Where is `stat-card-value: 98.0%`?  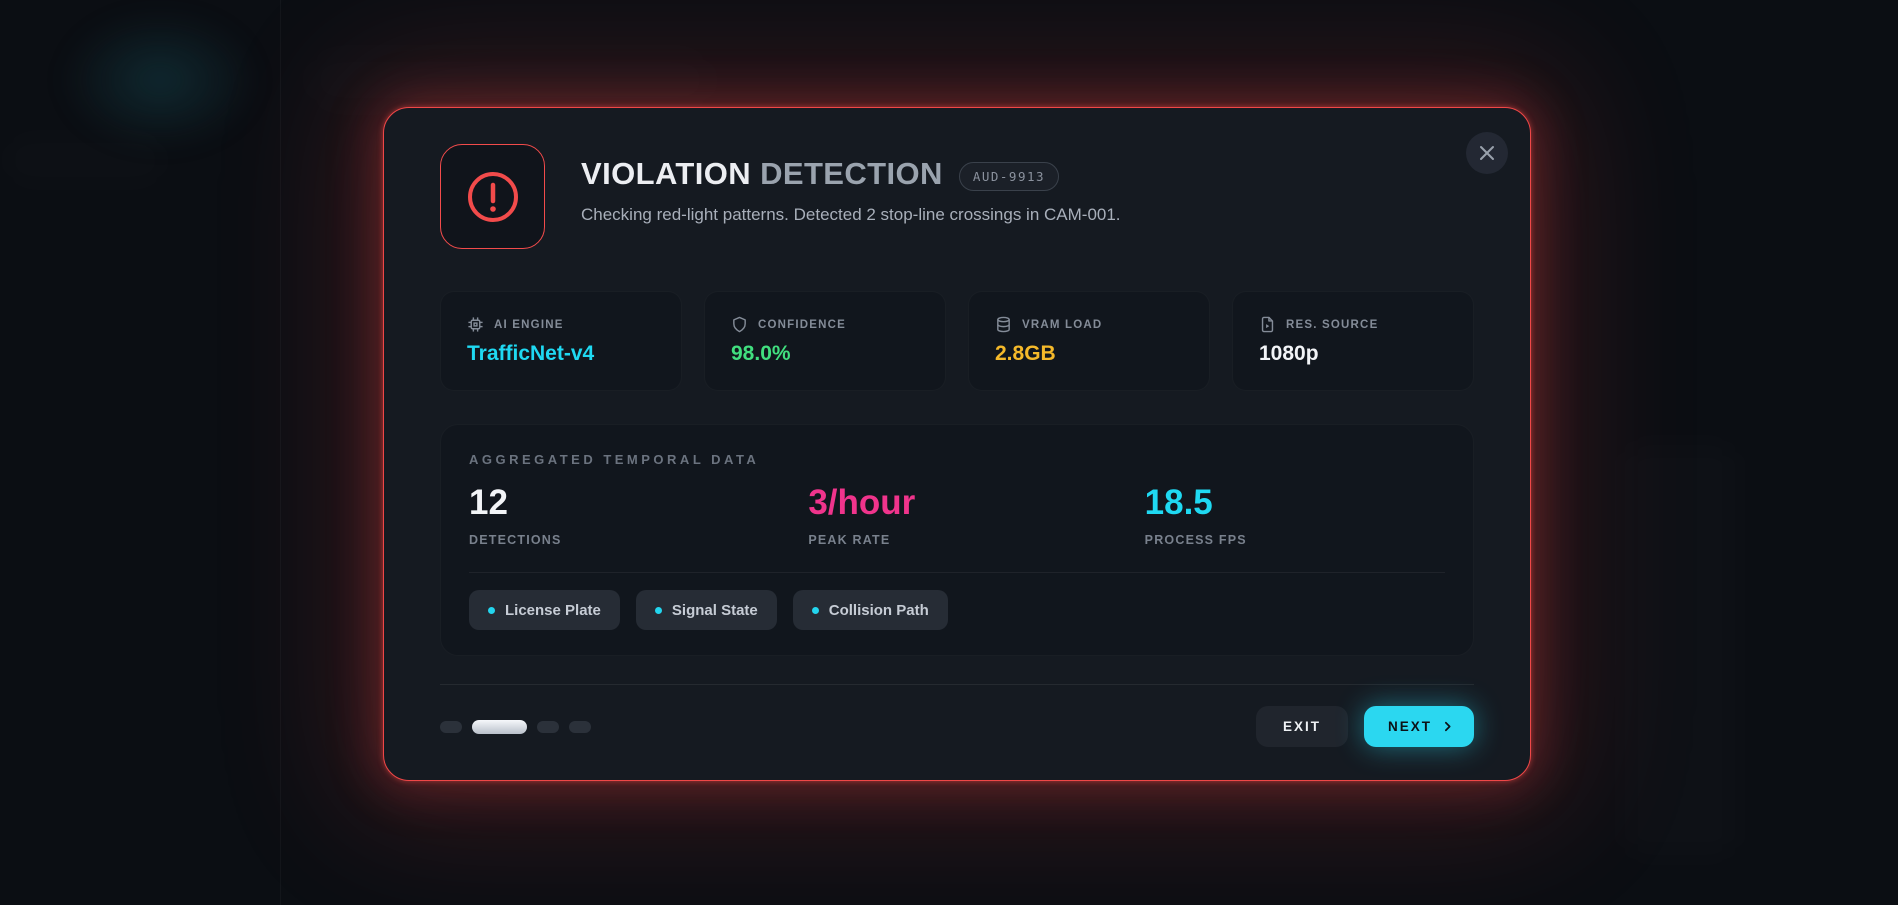 stat-card-value: 98.0% is located at coordinates (761, 353).